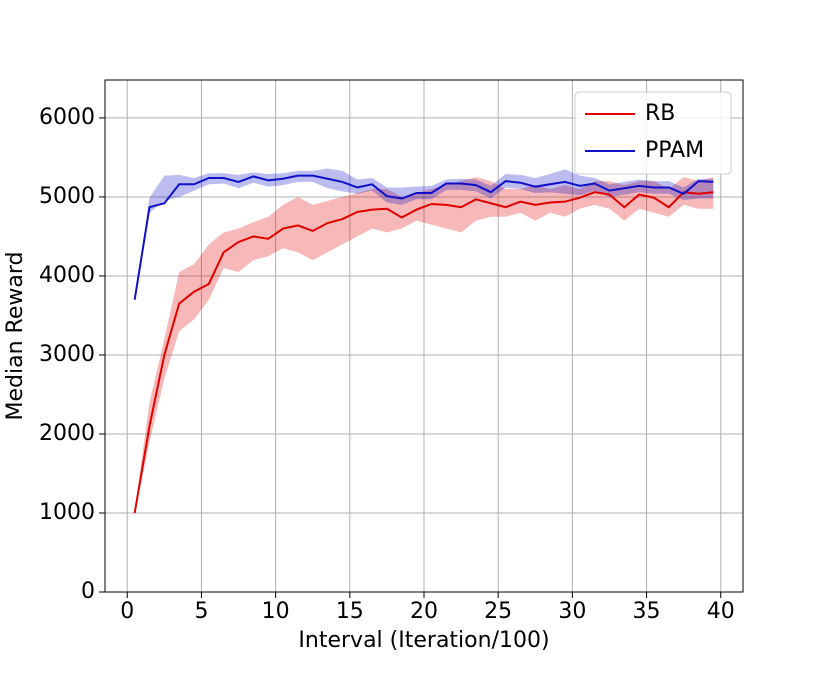 This screenshot has width=829, height=673. What do you see at coordinates (88, 591) in the screenshot?
I see `y-tick-label: 0` at bounding box center [88, 591].